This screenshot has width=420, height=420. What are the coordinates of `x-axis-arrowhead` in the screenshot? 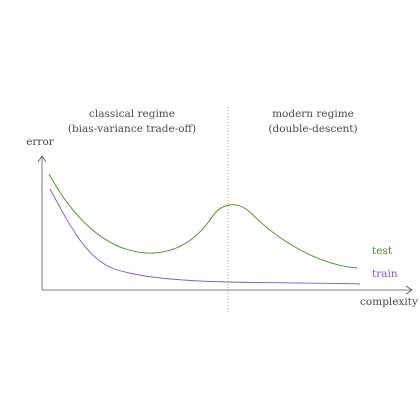 It's located at (409, 290).